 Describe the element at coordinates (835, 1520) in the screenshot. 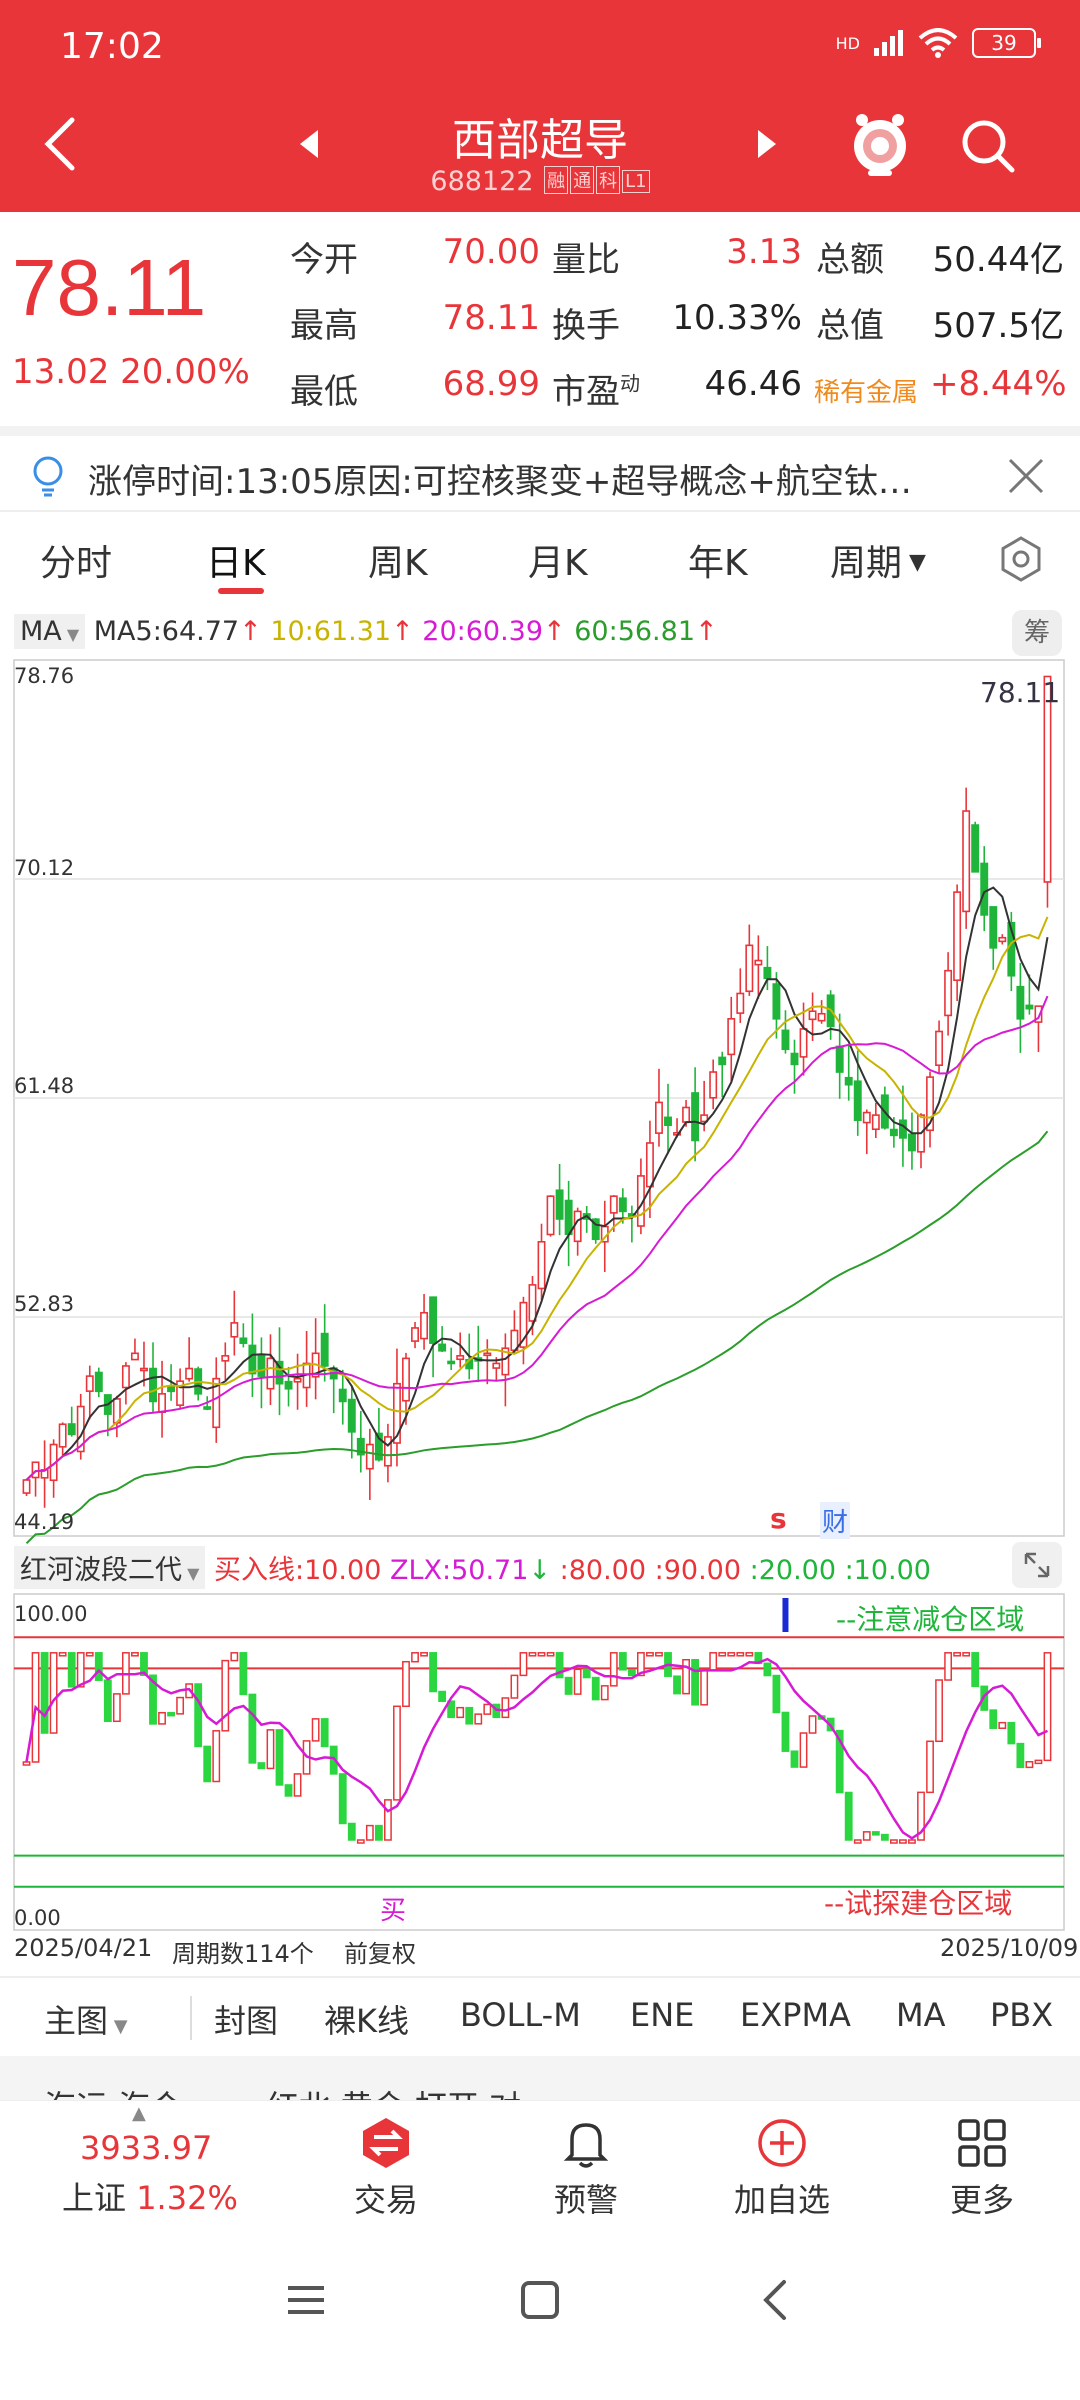

I see `finance-marker: 财` at that location.